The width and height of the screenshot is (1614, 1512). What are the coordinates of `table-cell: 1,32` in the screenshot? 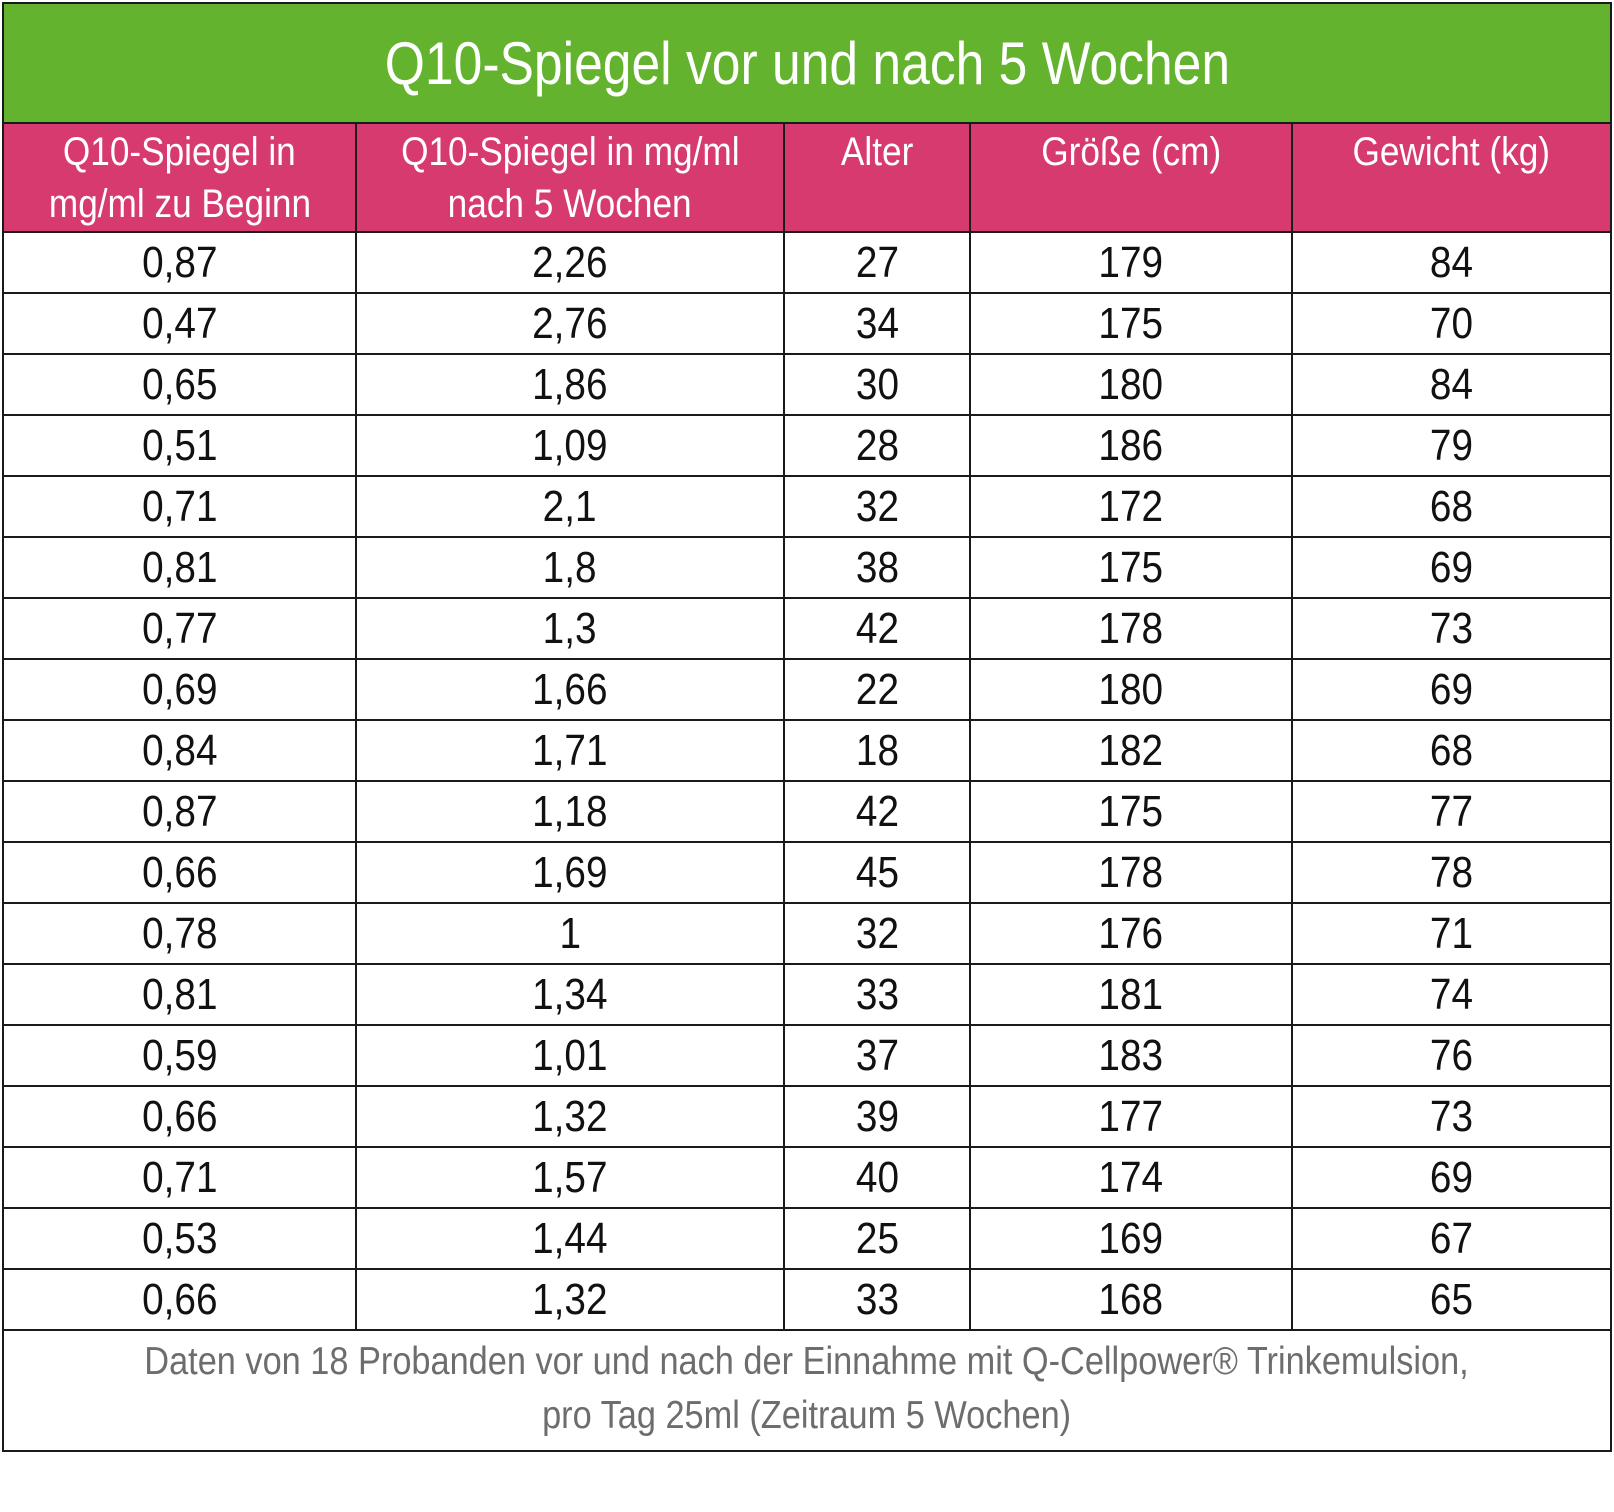 It's located at (570, 1300).